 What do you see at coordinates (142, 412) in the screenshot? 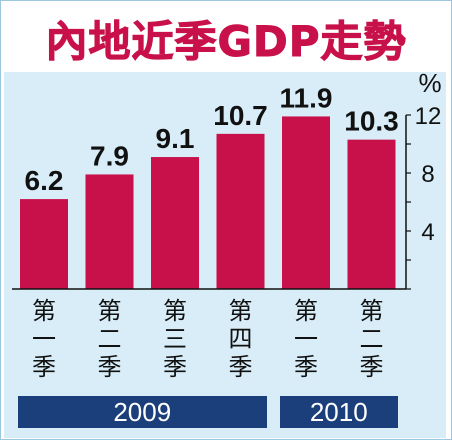
I see `year-band: 2009` at bounding box center [142, 412].